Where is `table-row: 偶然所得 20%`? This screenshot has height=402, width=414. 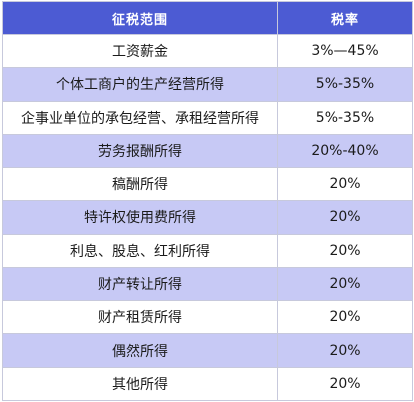
table-row: 偶然所得 20% is located at coordinates (207, 350).